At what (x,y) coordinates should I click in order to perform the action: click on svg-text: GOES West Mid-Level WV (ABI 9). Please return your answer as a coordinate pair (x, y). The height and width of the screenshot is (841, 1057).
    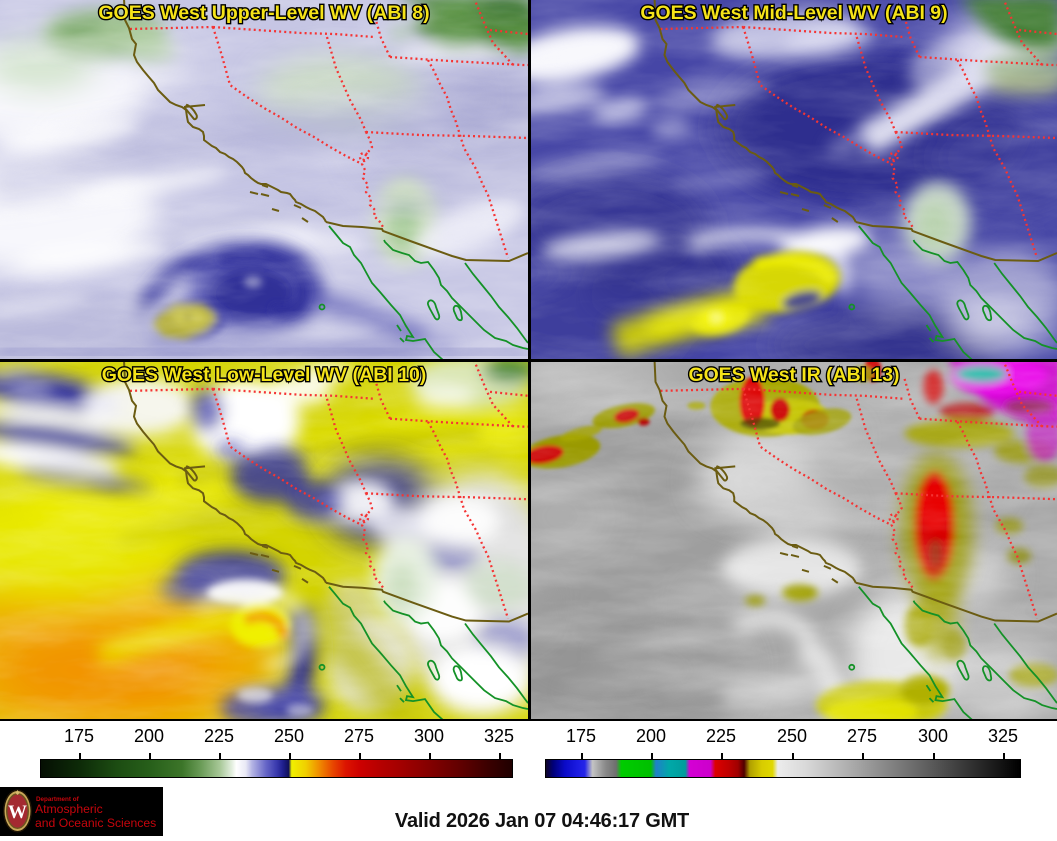
    Looking at the image, I should click on (793, 13).